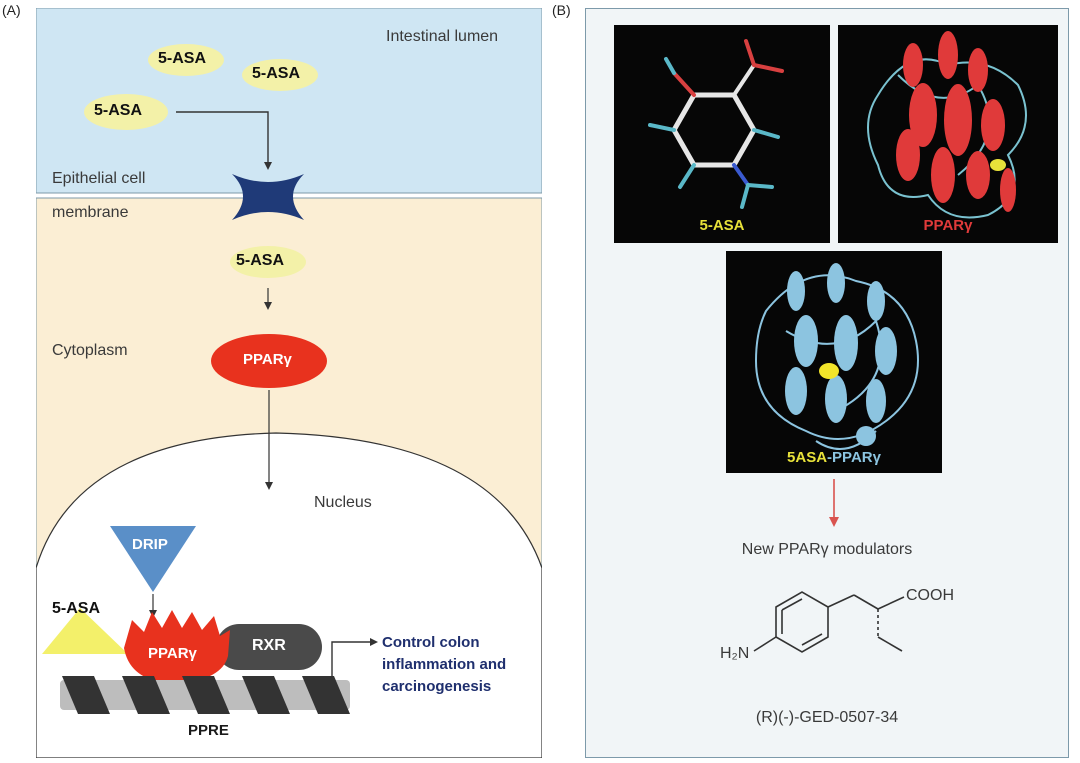  I want to click on molecule-image: 5-ASA, so click(722, 134).